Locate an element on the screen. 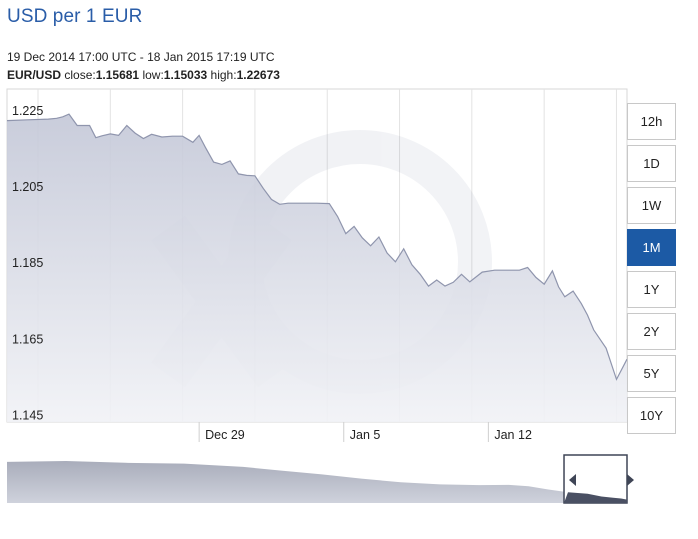 The width and height of the screenshot is (698, 539). y-tick-label: 1.205 is located at coordinates (27, 187).